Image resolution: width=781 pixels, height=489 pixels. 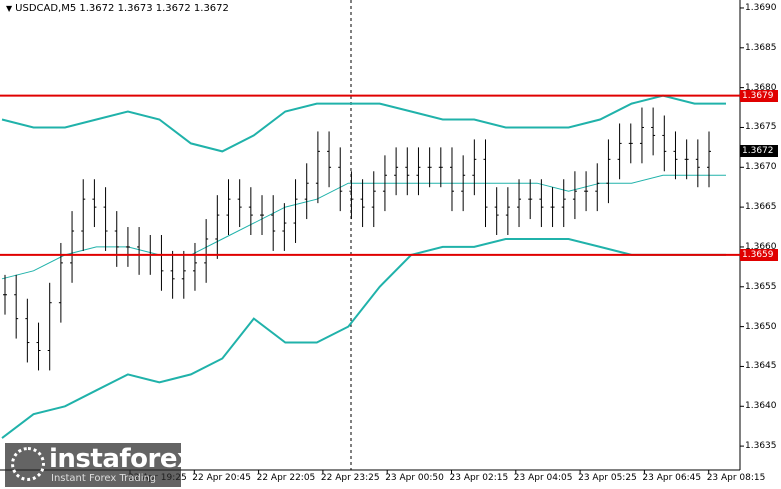 I want to click on time-label: 23 Apr 08:15, so click(x=736, y=478).